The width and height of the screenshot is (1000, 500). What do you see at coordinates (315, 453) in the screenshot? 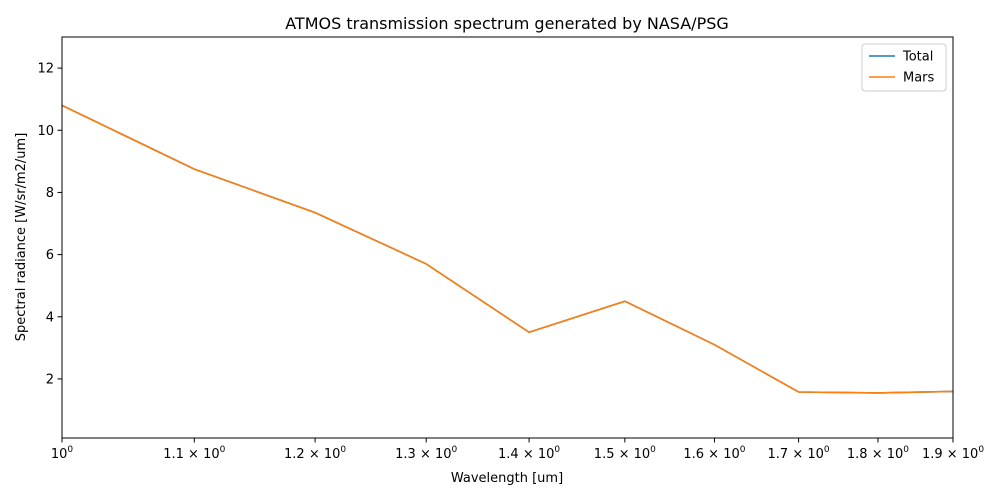
I see `x-tick-label: 1.2 × 100` at bounding box center [315, 453].